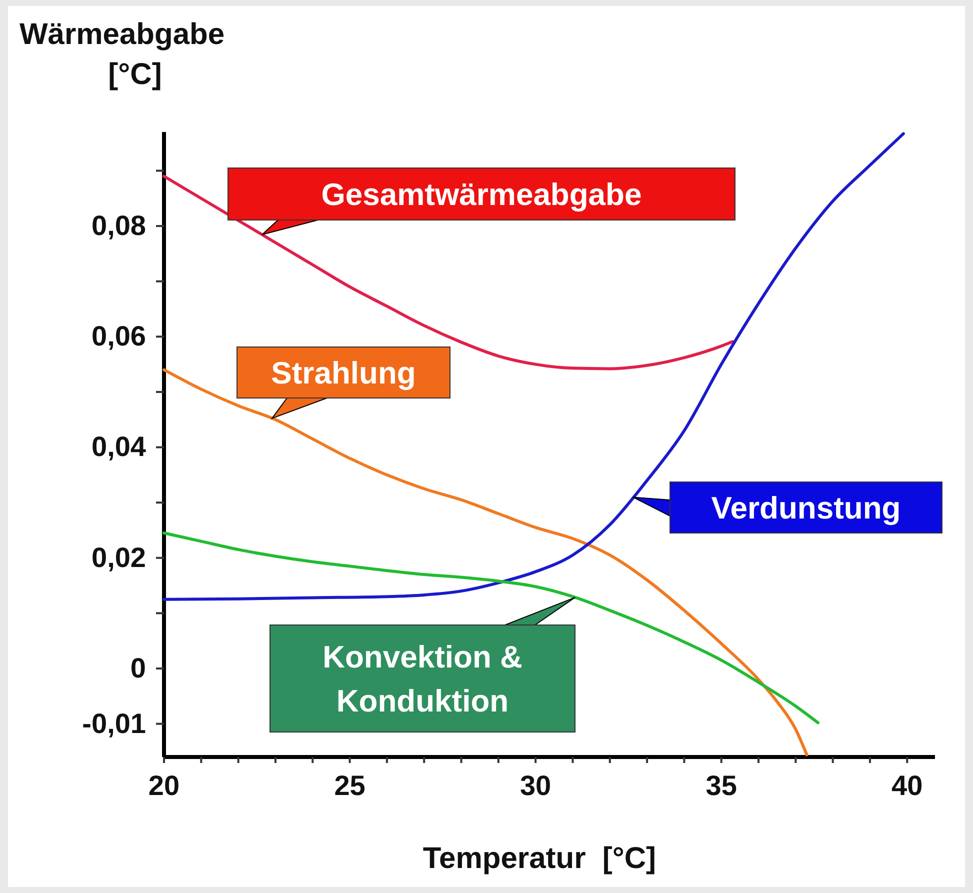 The image size is (973, 893). I want to click on series-label: Verdunstung, so click(806, 508).